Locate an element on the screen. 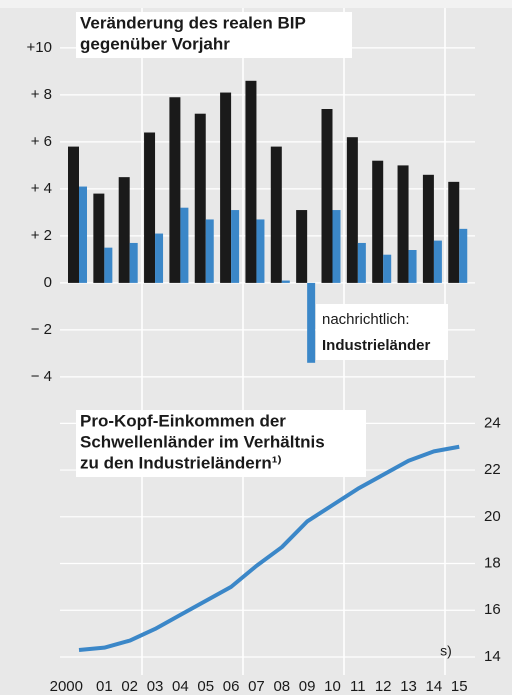  x-tick-label: 15 is located at coordinates (459, 686).